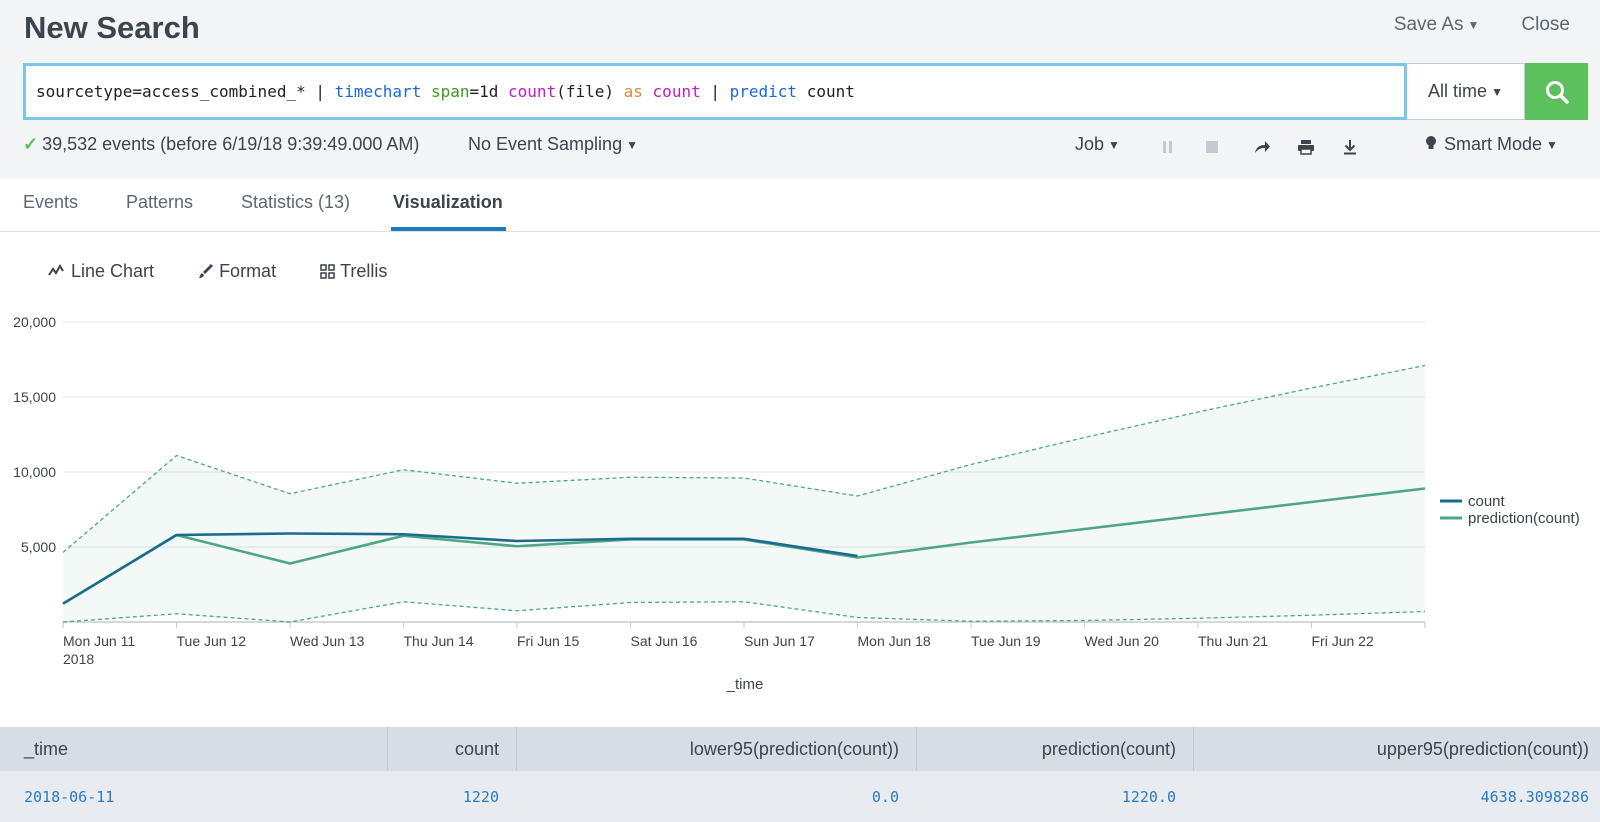 This screenshot has width=1600, height=822. Describe the element at coordinates (1487, 501) in the screenshot. I see `legend-label: count` at that location.